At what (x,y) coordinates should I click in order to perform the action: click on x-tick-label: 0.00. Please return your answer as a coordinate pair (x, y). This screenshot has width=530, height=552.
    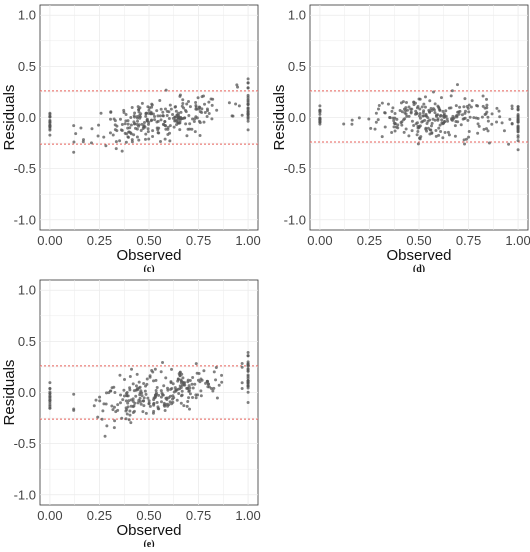
    Looking at the image, I should click on (49, 240).